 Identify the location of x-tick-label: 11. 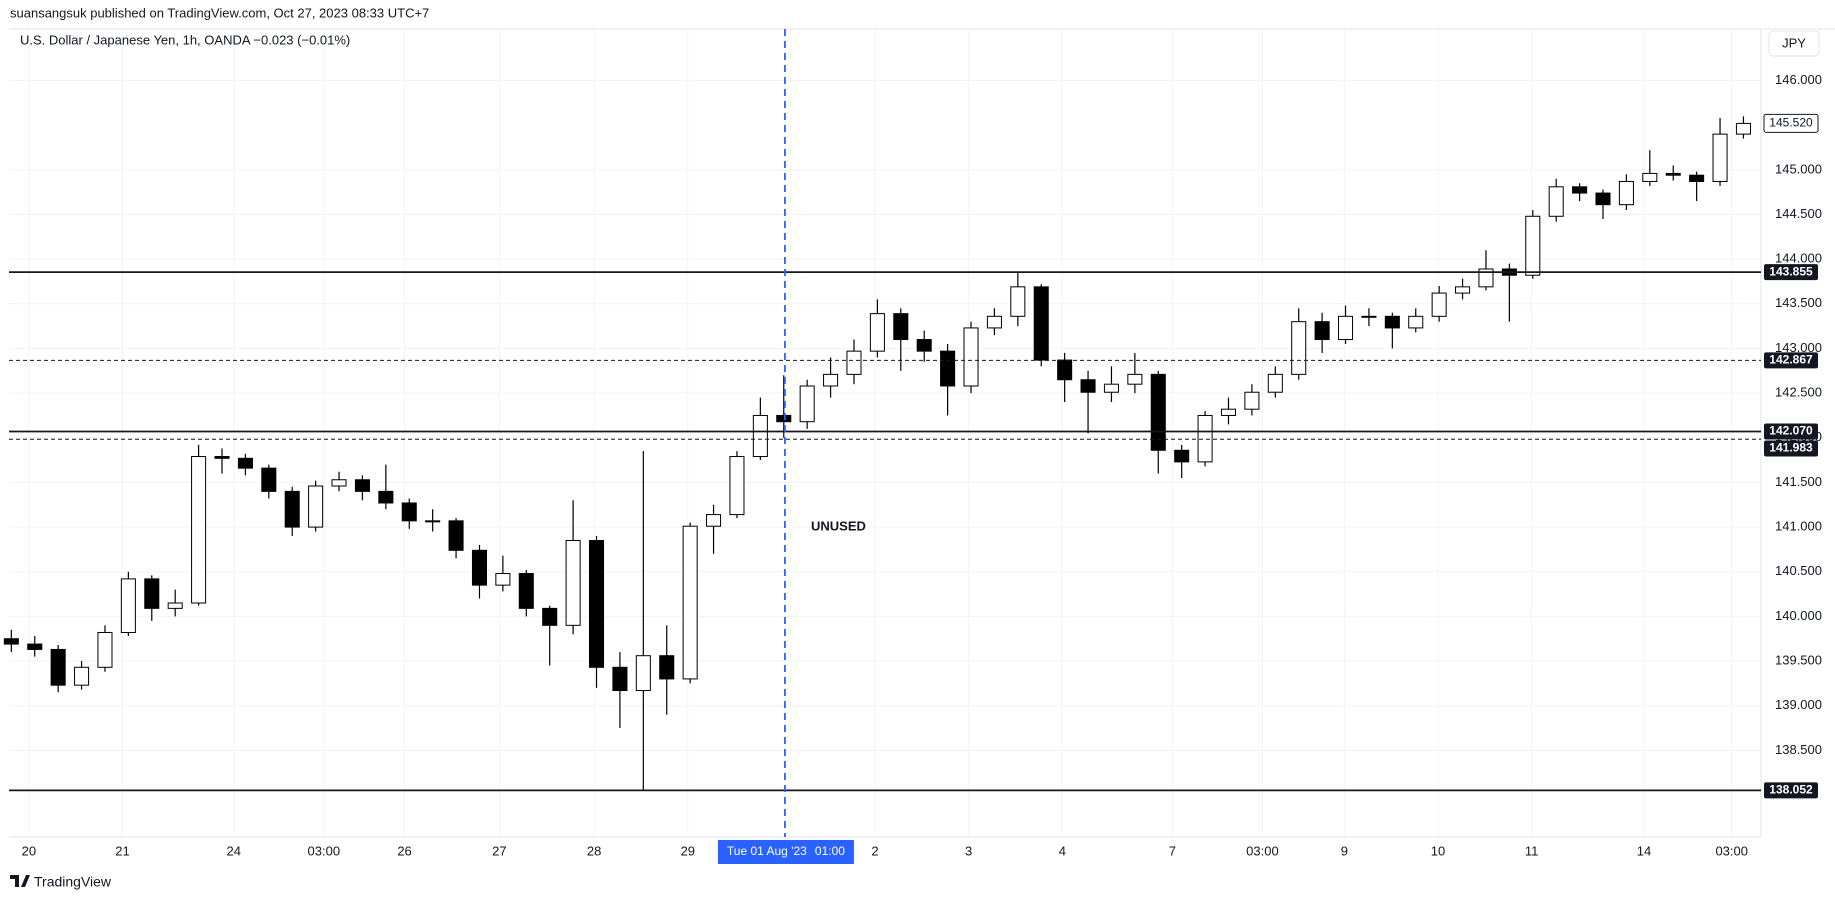
(1532, 850).